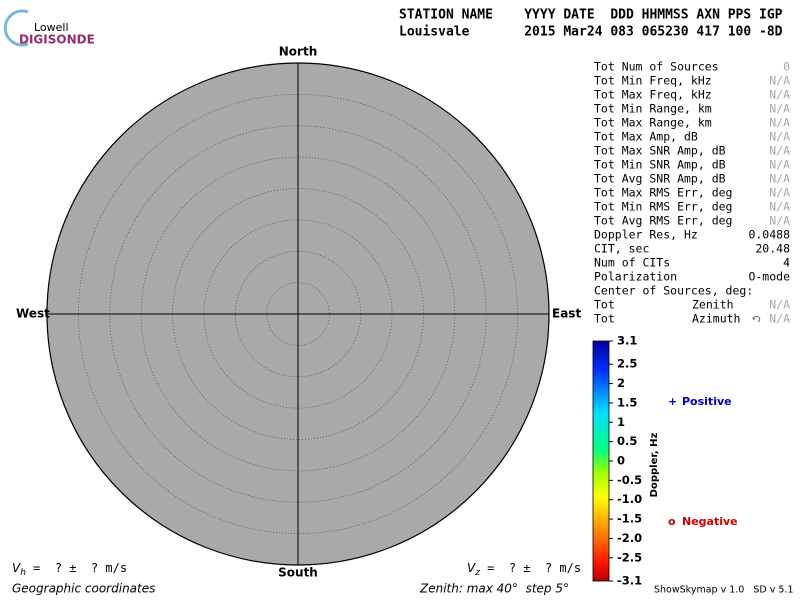 The height and width of the screenshot is (600, 800). Describe the element at coordinates (786, 67) in the screenshot. I see `stat-value: 0` at that location.